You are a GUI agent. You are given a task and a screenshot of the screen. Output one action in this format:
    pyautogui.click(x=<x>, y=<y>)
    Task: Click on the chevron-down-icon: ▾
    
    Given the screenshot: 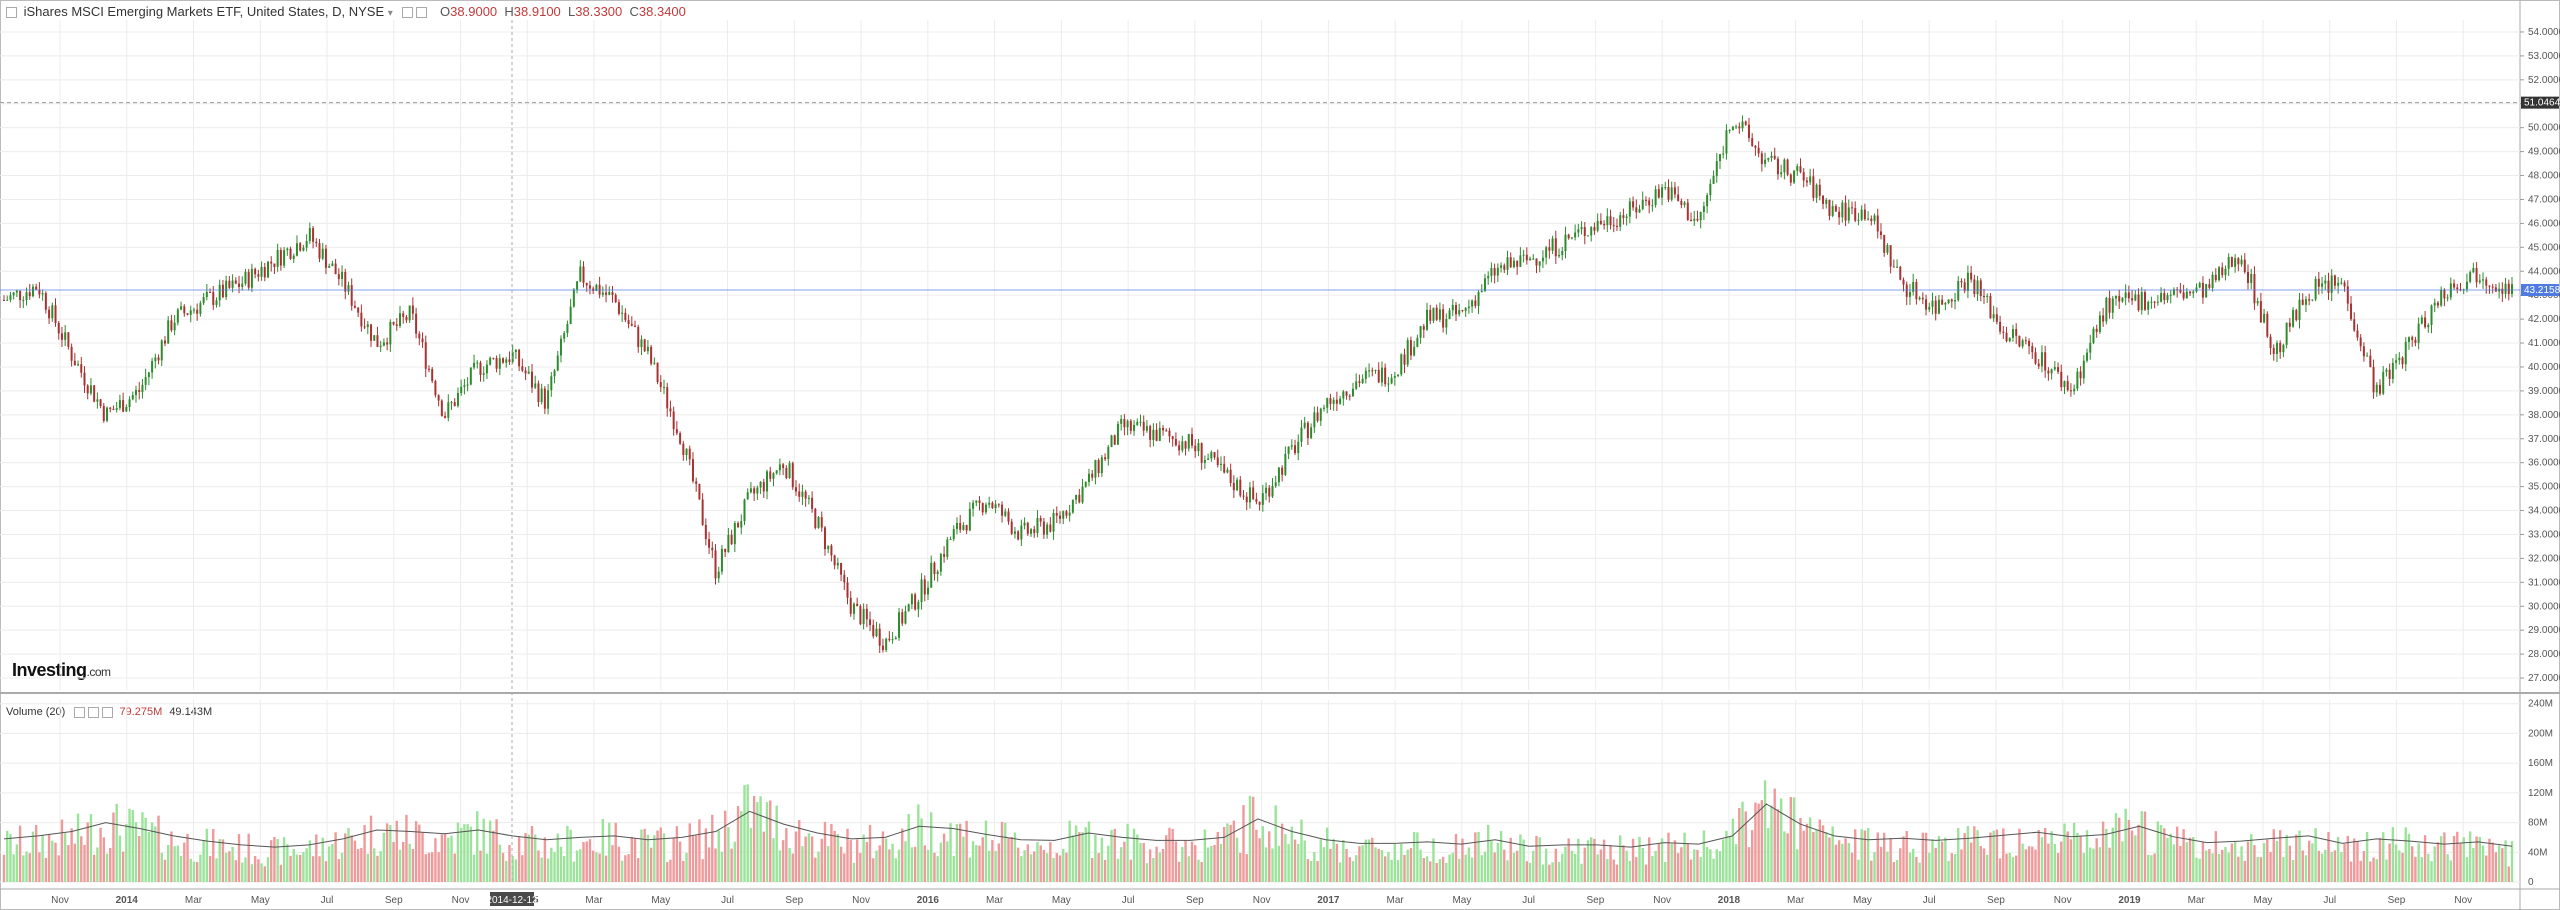 What is the action you would take?
    pyautogui.click(x=390, y=13)
    